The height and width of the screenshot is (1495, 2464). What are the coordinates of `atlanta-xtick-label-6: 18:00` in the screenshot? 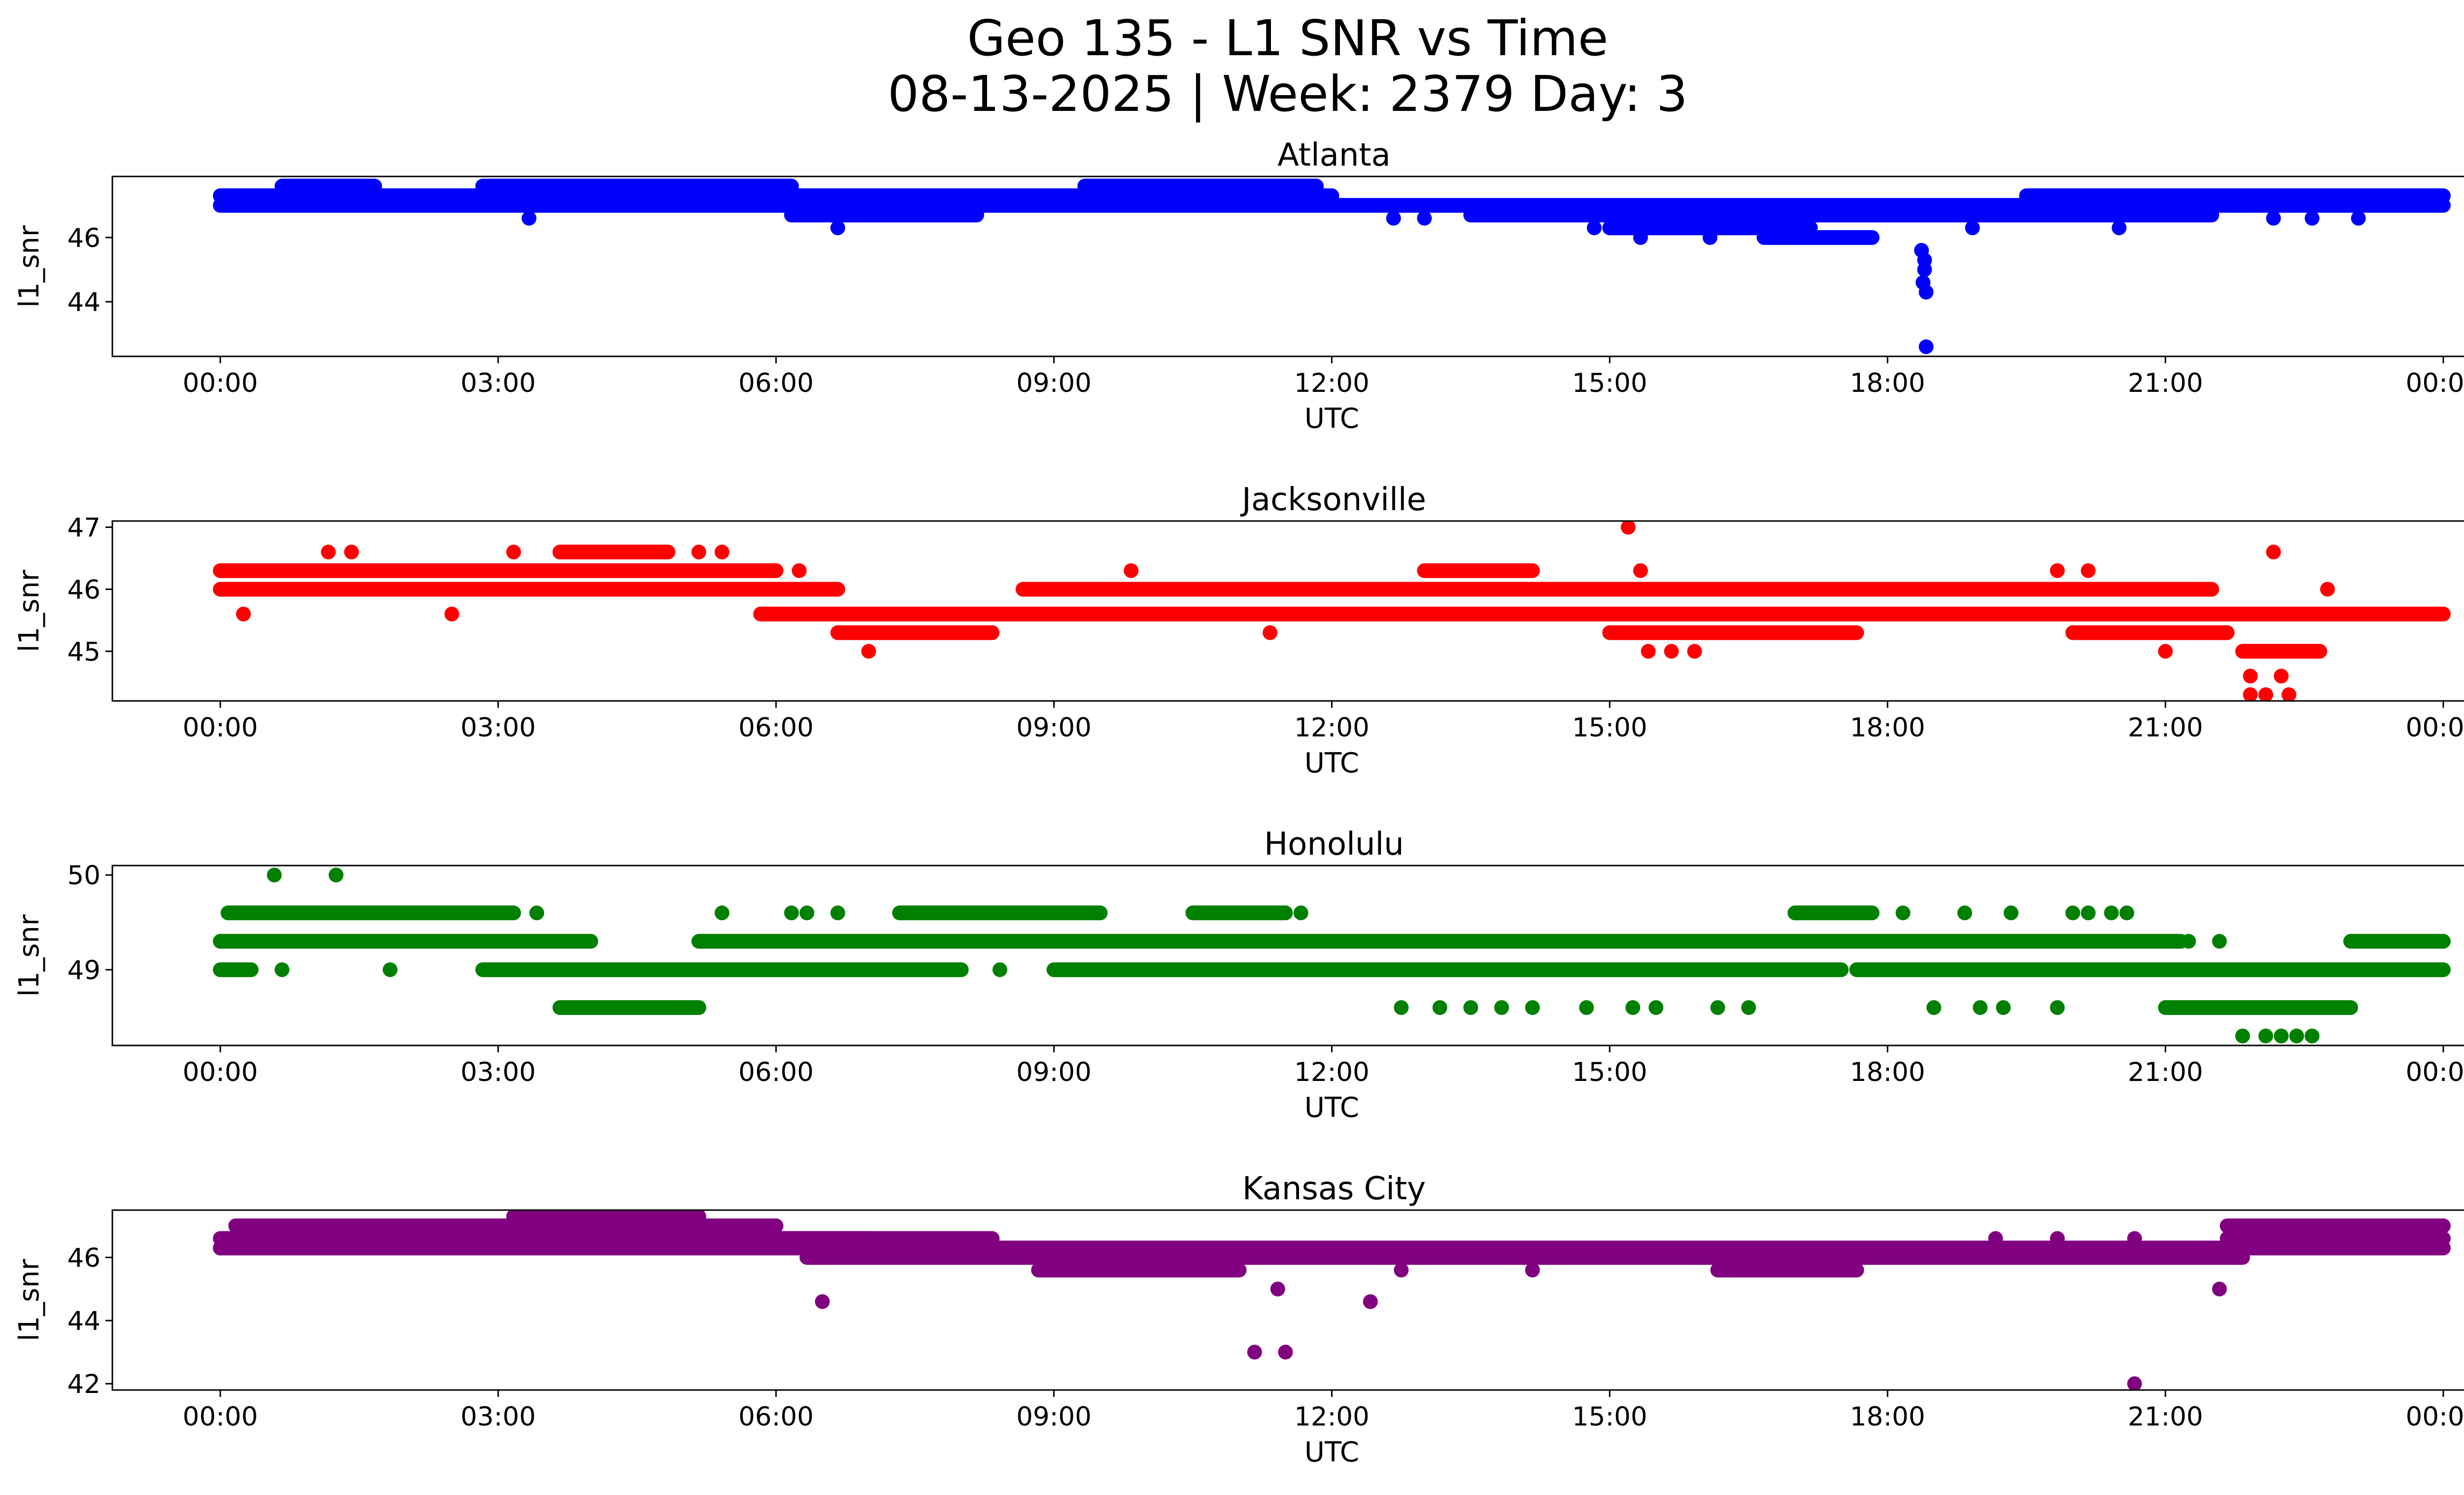 It's located at (1887, 383).